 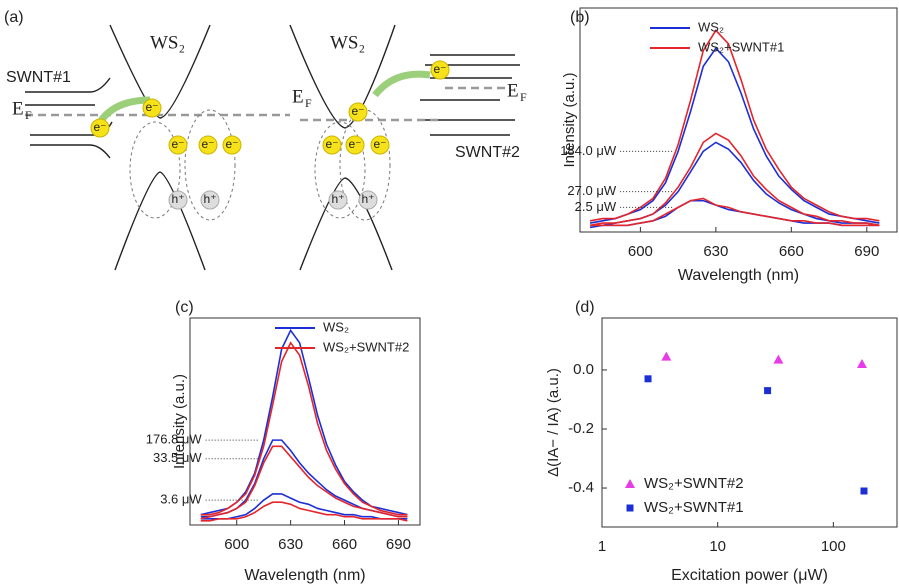 I want to click on x-tick-label: 100, so click(x=833, y=546).